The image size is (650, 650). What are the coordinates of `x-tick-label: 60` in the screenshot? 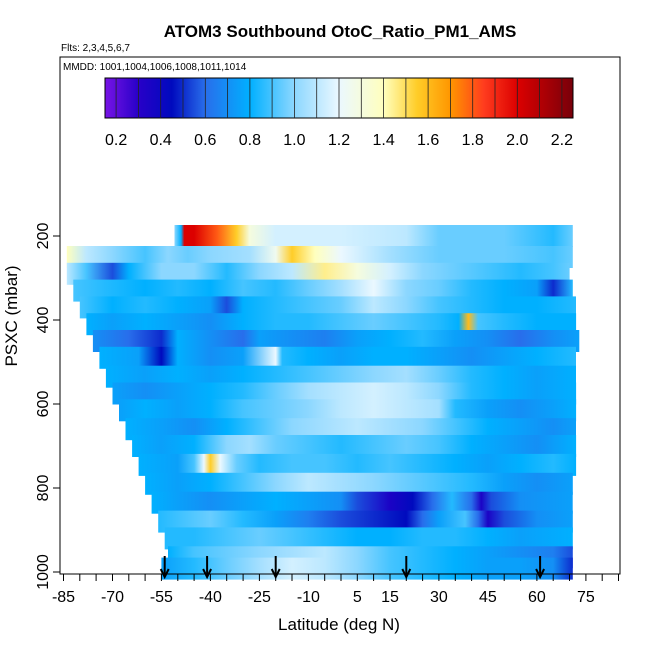 It's located at (537, 597).